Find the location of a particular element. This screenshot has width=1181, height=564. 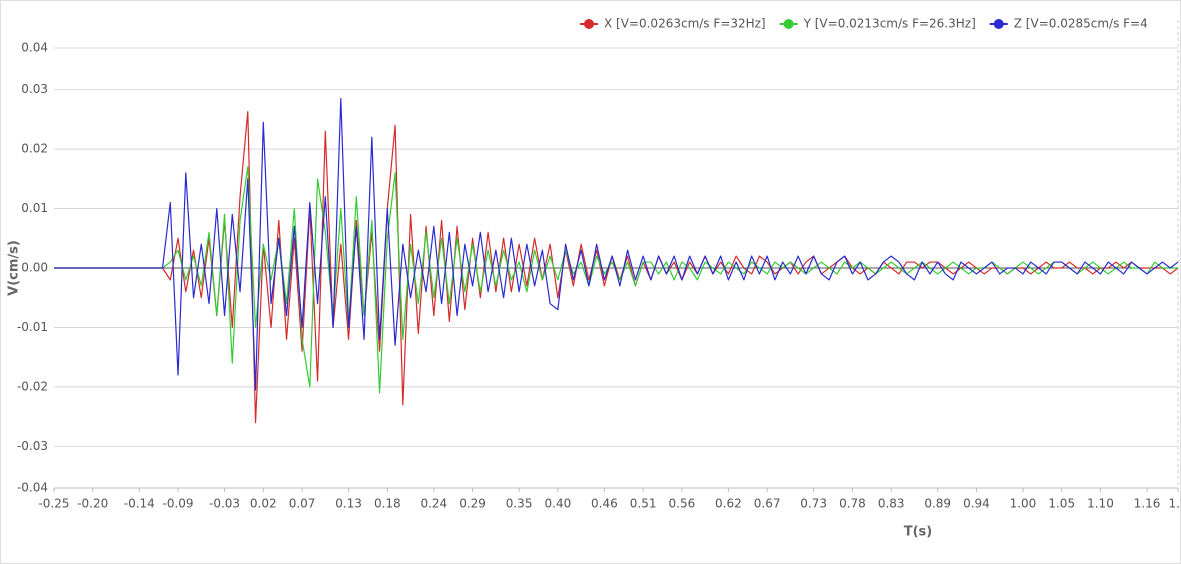

x-tick-label: 1.00 is located at coordinates (1023, 504).